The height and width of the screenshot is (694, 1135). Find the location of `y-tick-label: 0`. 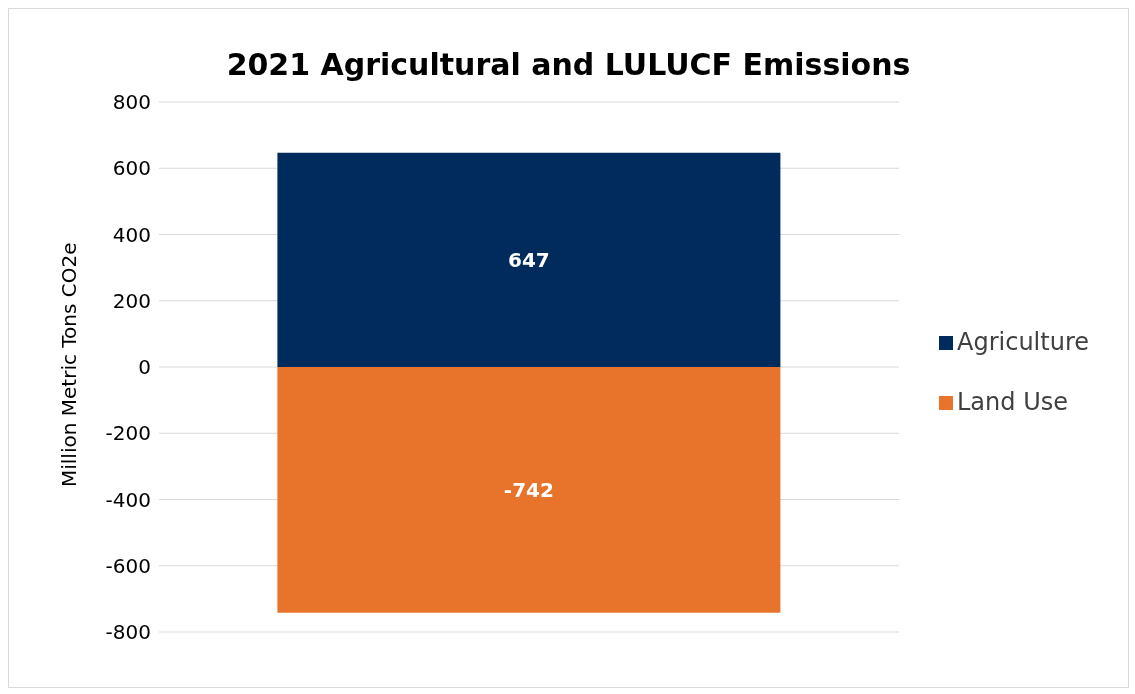

y-tick-label: 0 is located at coordinates (144, 367).